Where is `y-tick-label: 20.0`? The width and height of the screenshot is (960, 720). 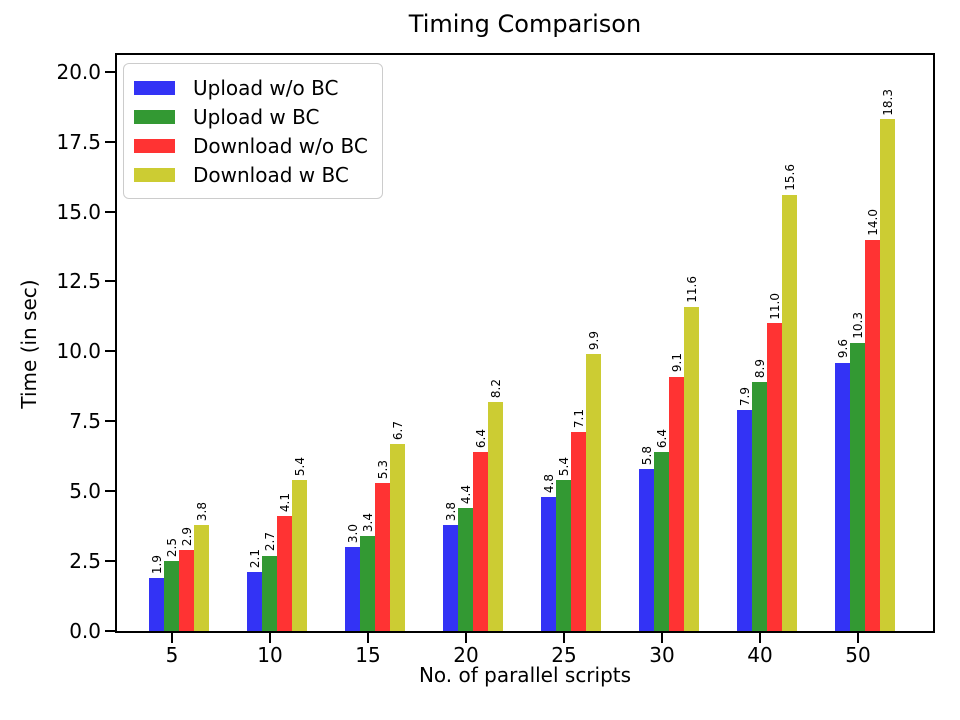 y-tick-label: 20.0 is located at coordinates (78, 71).